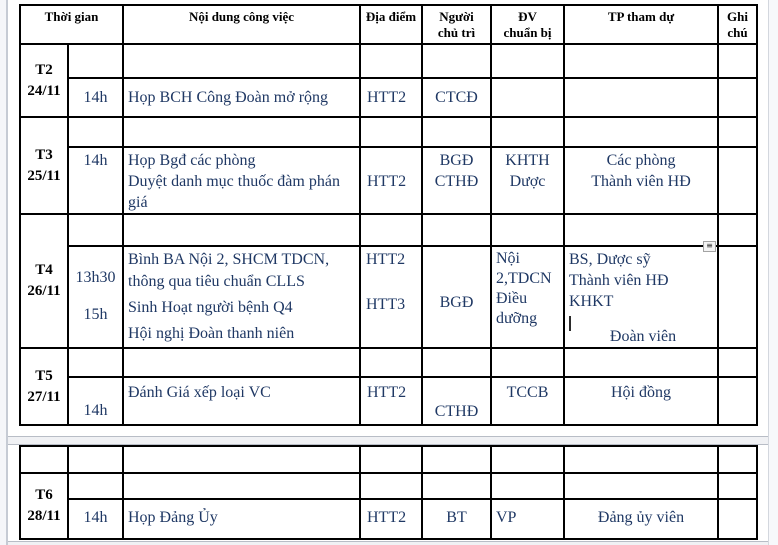 The image size is (778, 545). What do you see at coordinates (456, 97) in the screenshot?
I see `t2-chair-cell: CTCĐ` at bounding box center [456, 97].